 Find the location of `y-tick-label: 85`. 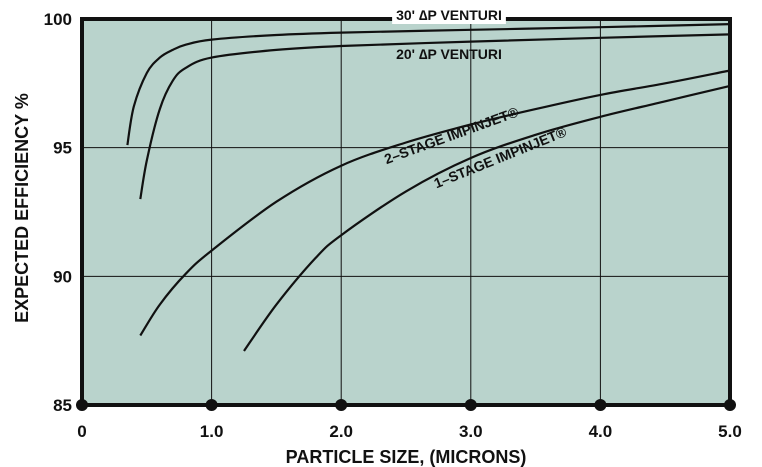

y-tick-label: 85 is located at coordinates (62, 405).